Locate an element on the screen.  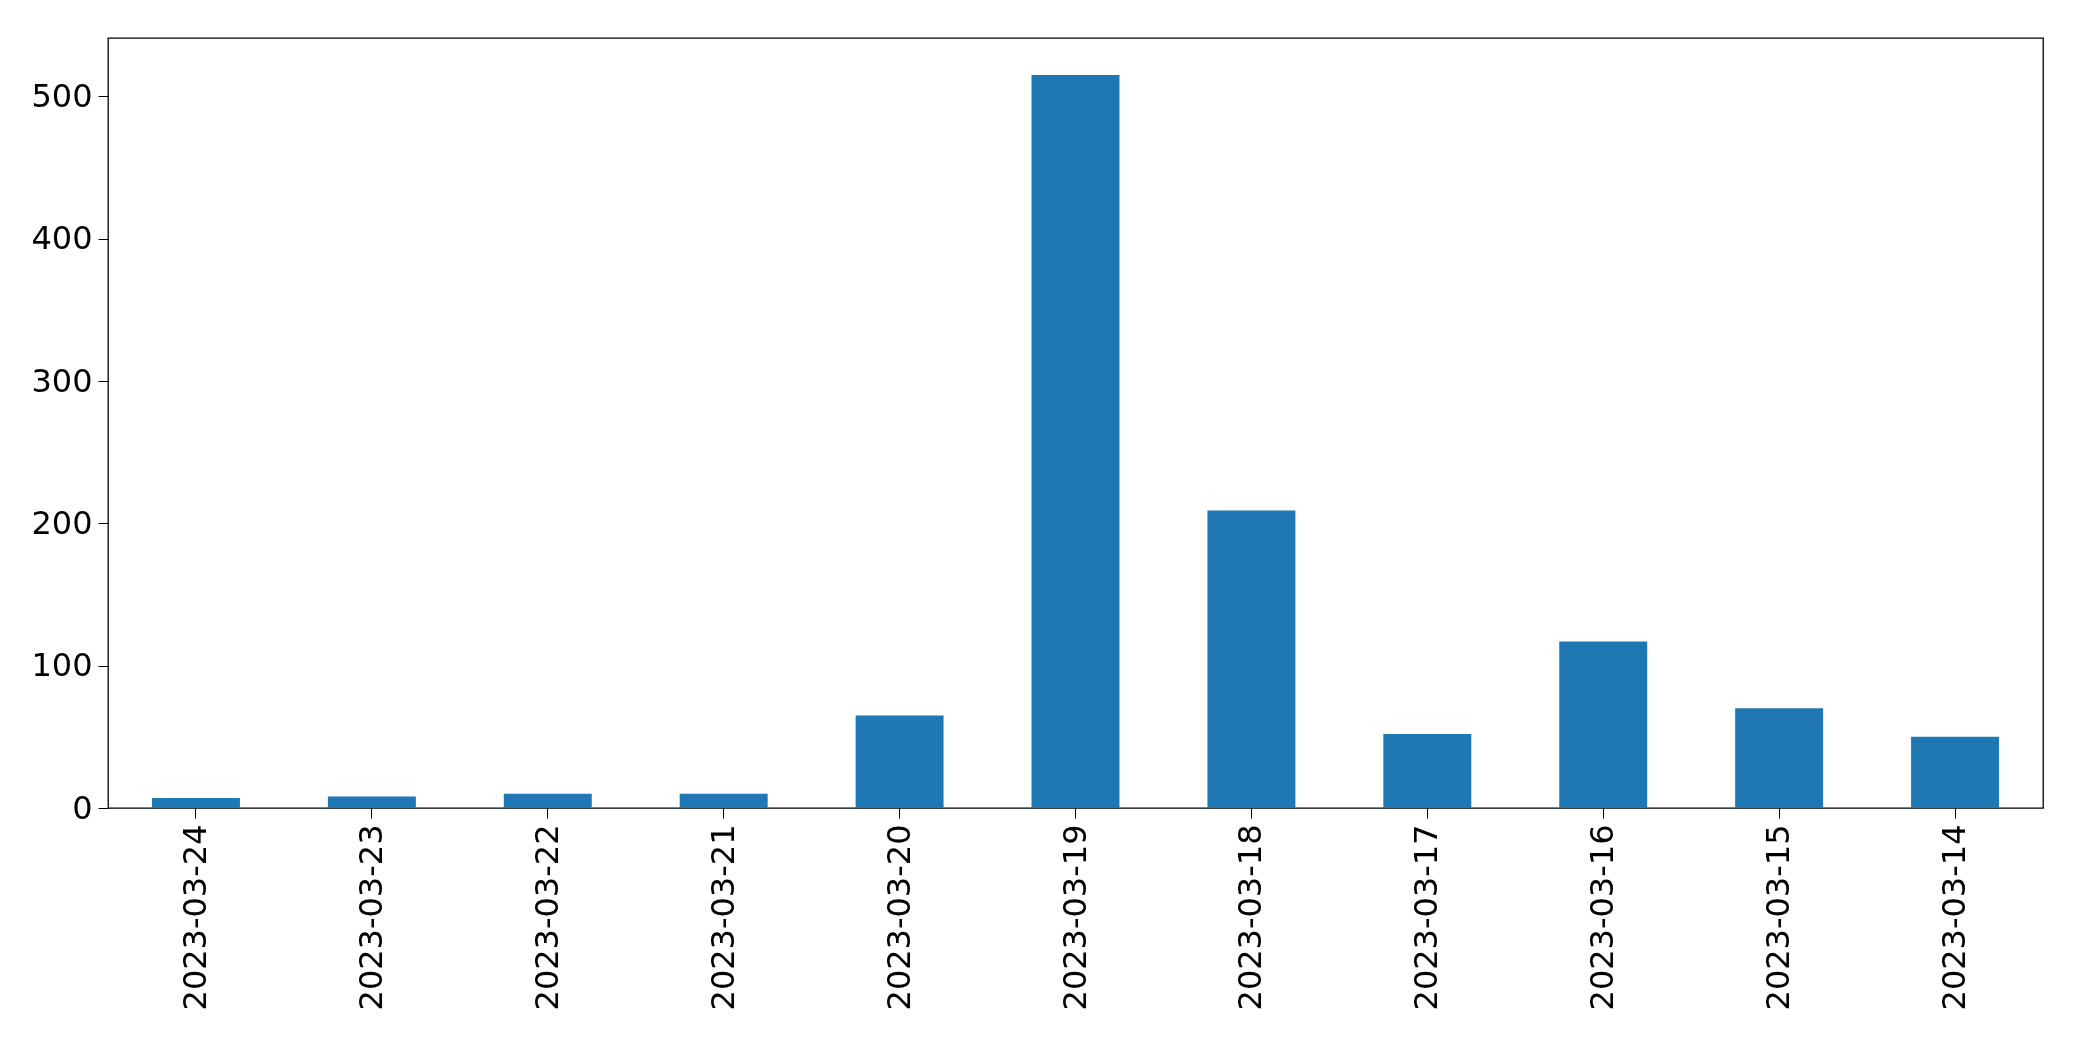
x-tick-label: 2023-03-16 is located at coordinates (1602, 917).